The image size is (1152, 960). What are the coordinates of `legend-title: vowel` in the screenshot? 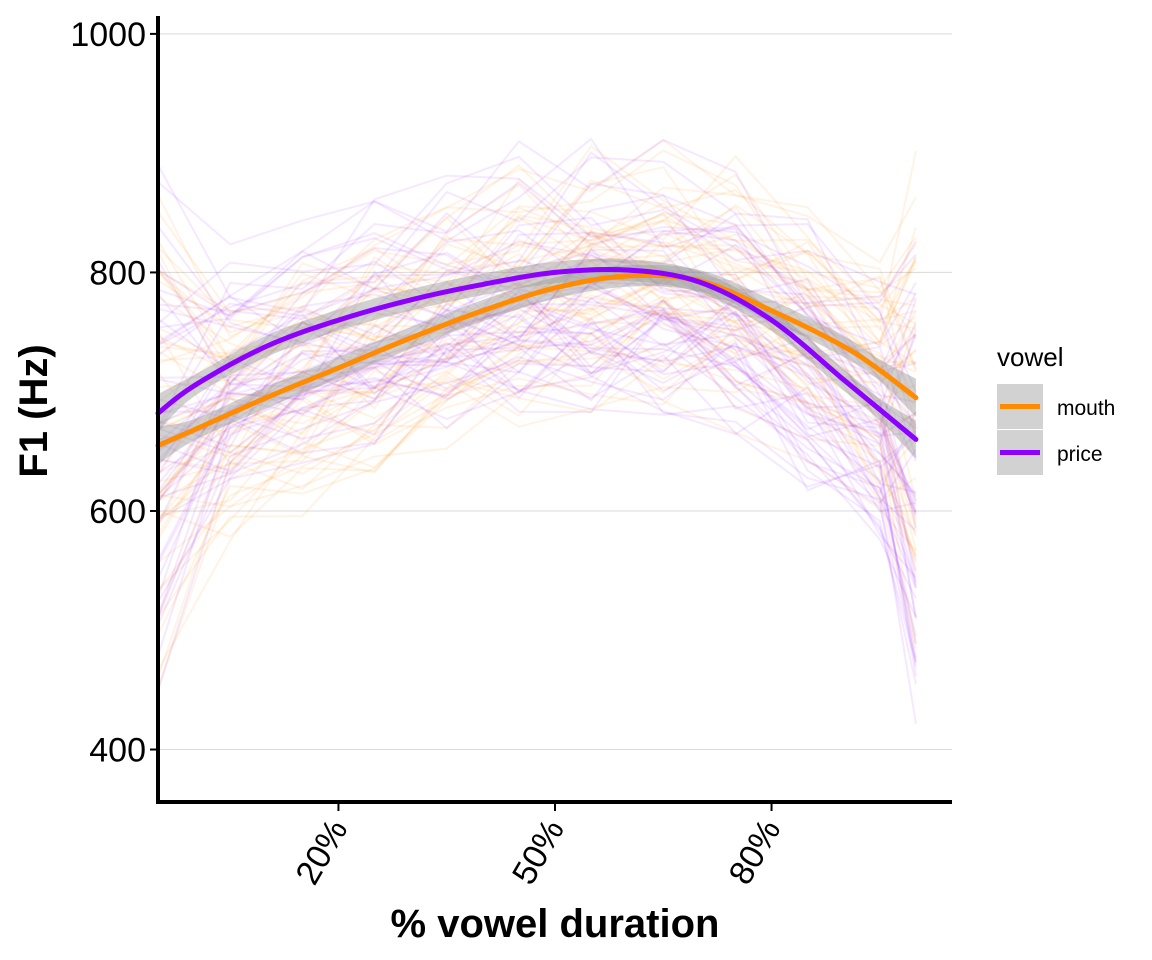 It's located at (1030, 357).